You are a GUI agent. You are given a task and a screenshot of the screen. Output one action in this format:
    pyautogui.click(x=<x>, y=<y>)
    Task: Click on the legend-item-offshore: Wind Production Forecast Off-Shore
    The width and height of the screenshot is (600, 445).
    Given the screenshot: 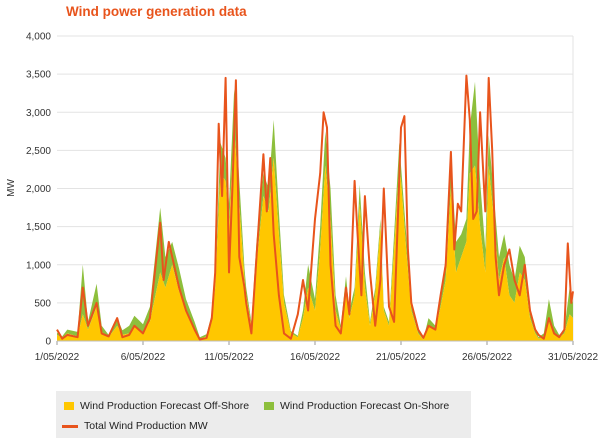 What is the action you would take?
    pyautogui.click(x=156, y=406)
    